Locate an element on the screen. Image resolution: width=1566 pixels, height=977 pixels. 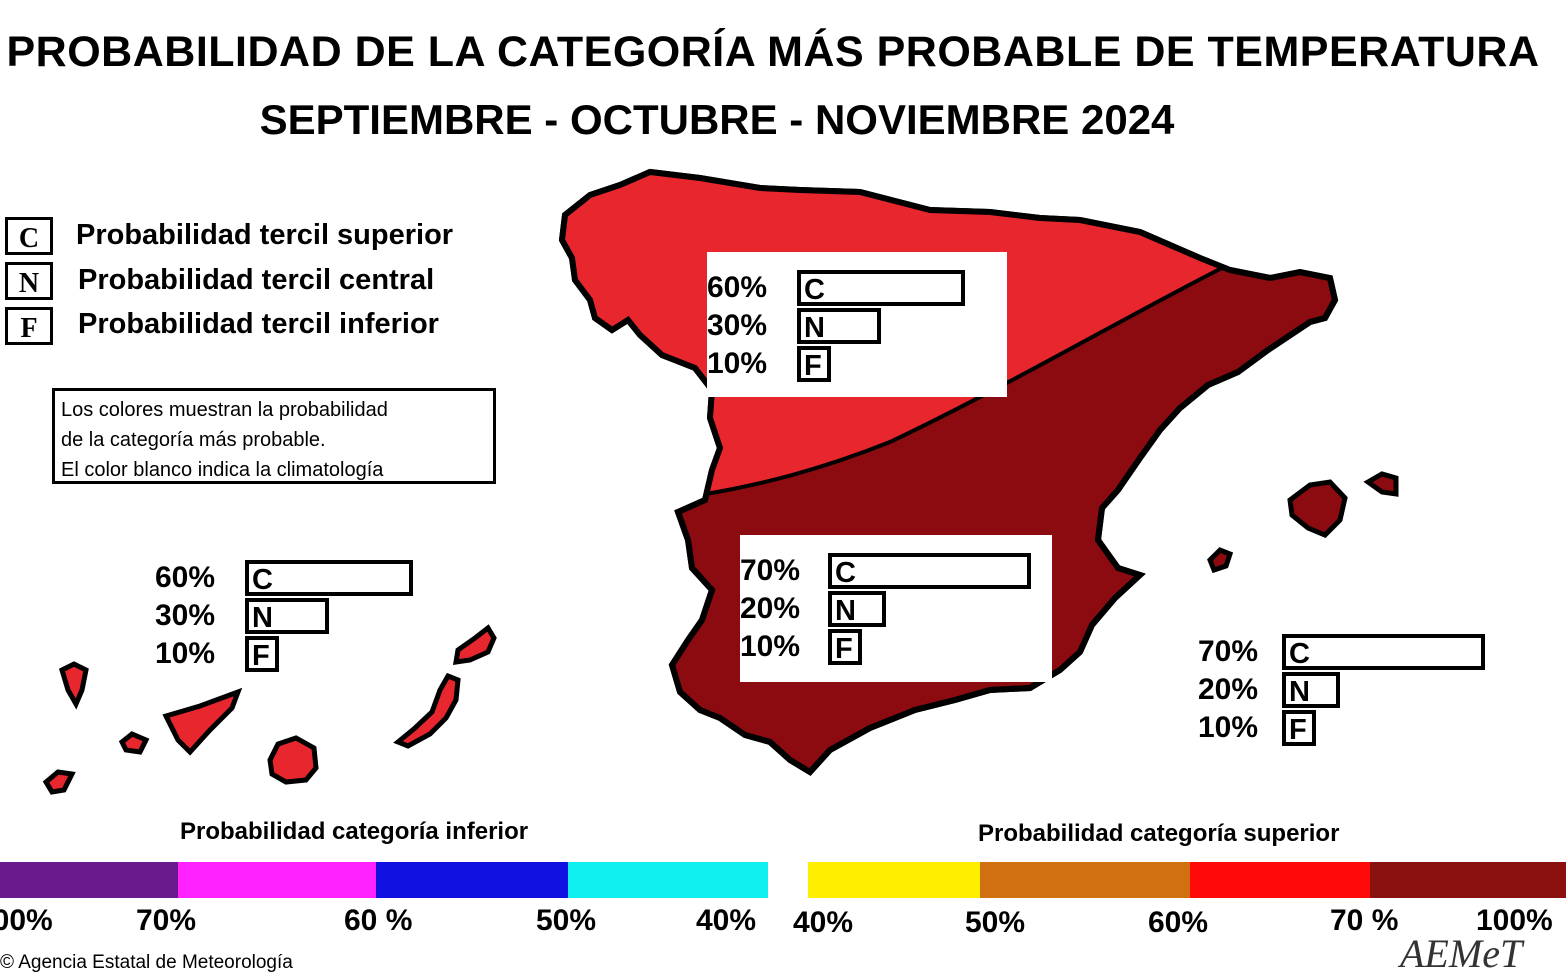
scale-upper-label: 50% is located at coordinates (995, 922).